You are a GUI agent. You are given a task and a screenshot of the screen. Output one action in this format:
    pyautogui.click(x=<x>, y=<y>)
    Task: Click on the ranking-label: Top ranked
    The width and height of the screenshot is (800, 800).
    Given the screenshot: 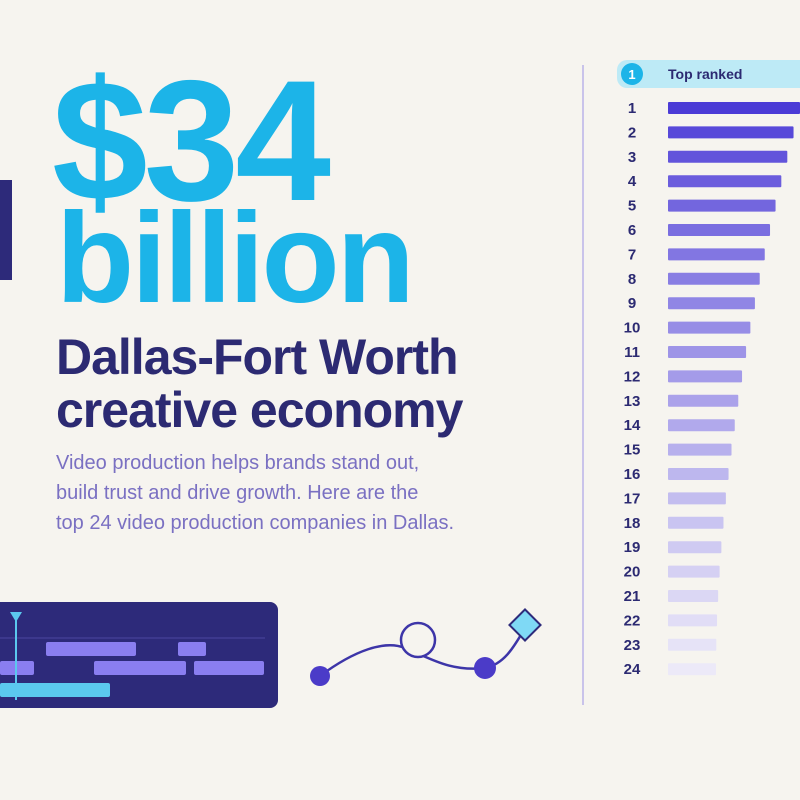 What is the action you would take?
    pyautogui.click(x=705, y=74)
    